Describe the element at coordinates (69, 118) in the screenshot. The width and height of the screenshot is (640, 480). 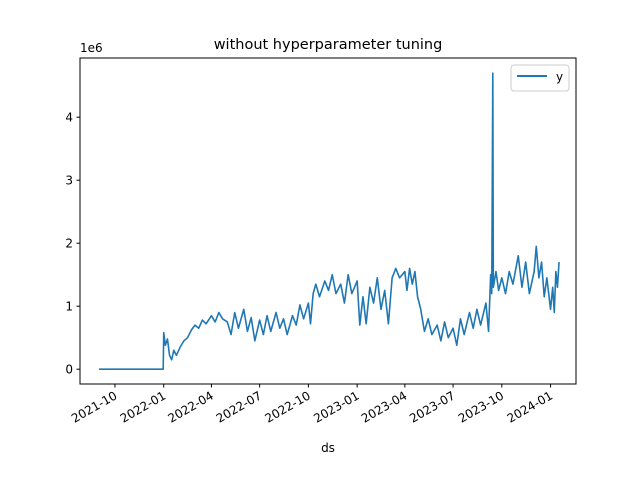
I see `y-tick-label: 4` at that location.